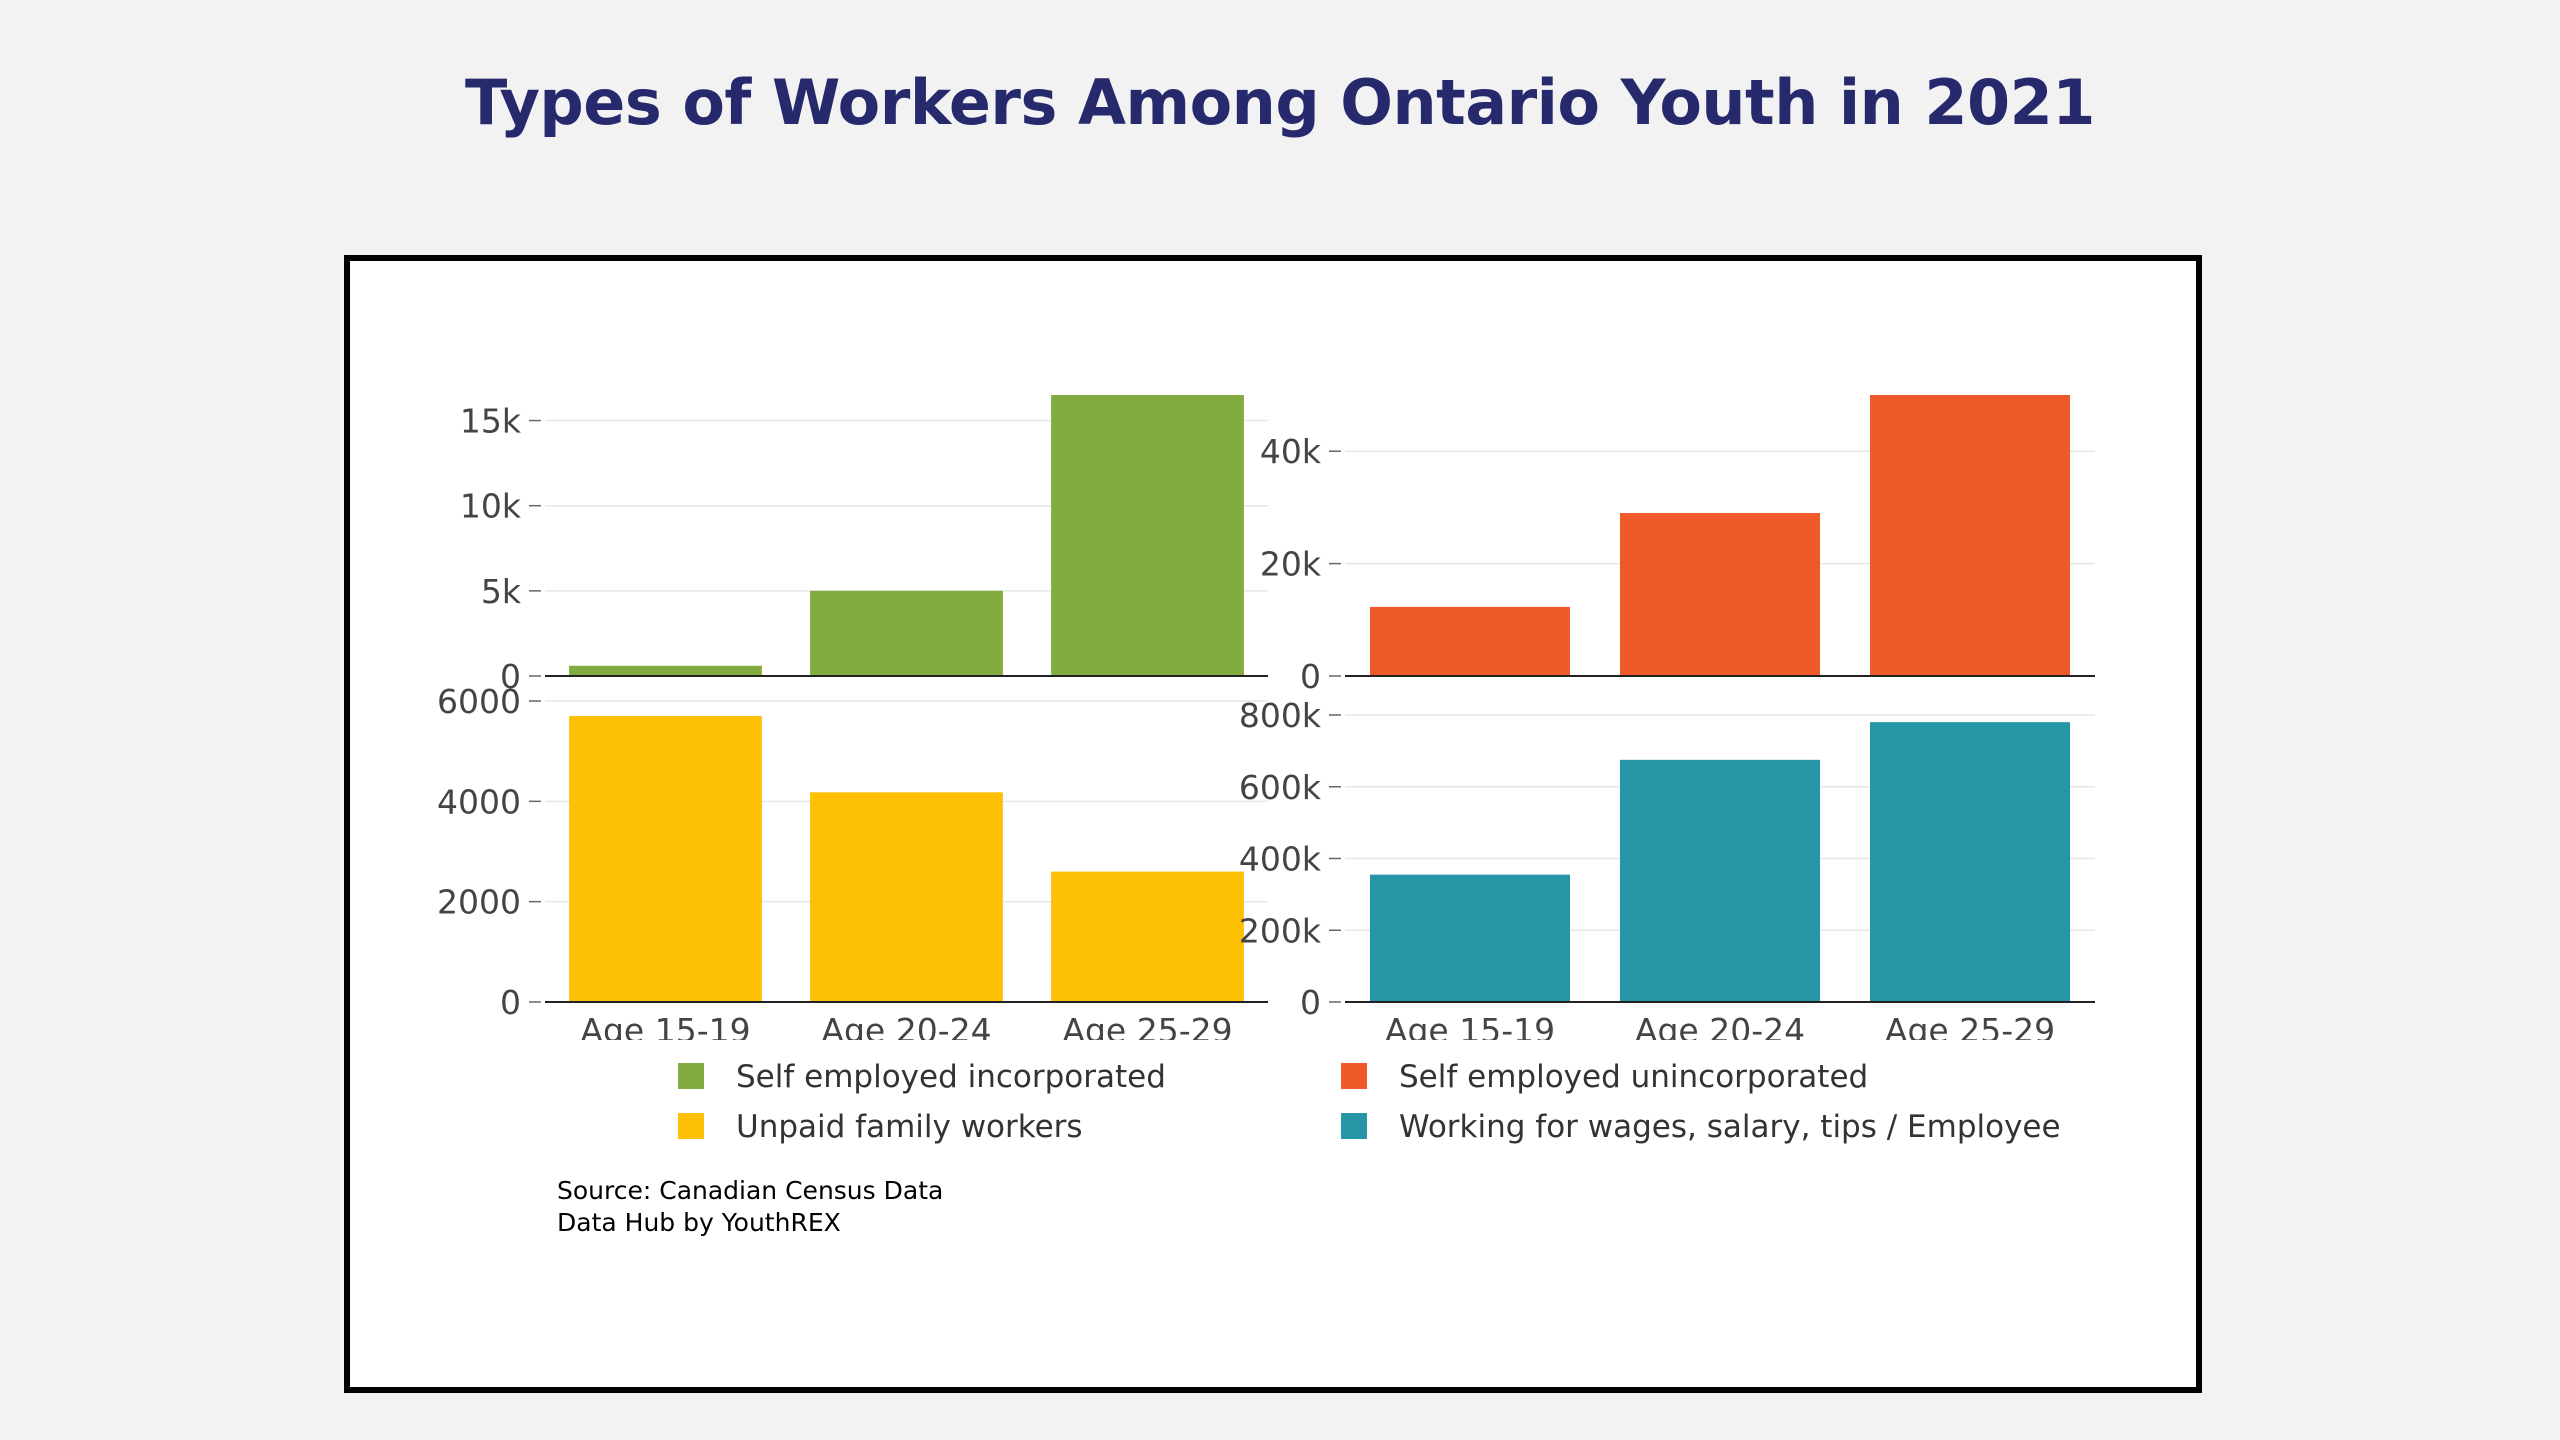 The width and height of the screenshot is (2560, 1440). What do you see at coordinates (479, 701) in the screenshot?
I see `unpaid-family-workers-ytick-label: 6000` at bounding box center [479, 701].